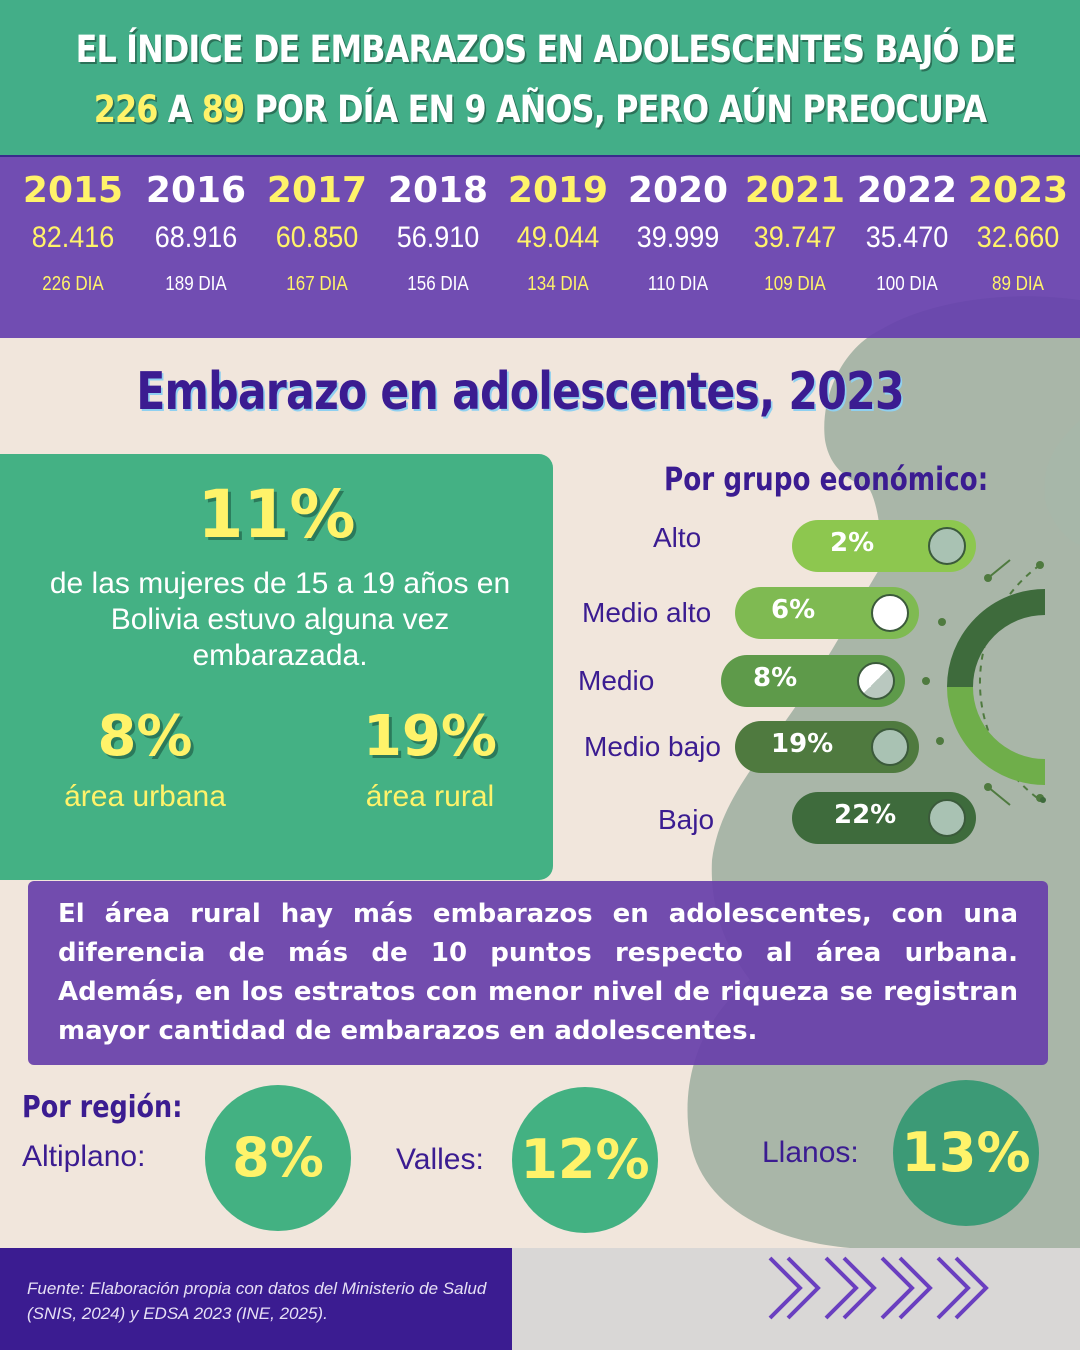  I want to click on year-value: 49.044, so click(558, 237).